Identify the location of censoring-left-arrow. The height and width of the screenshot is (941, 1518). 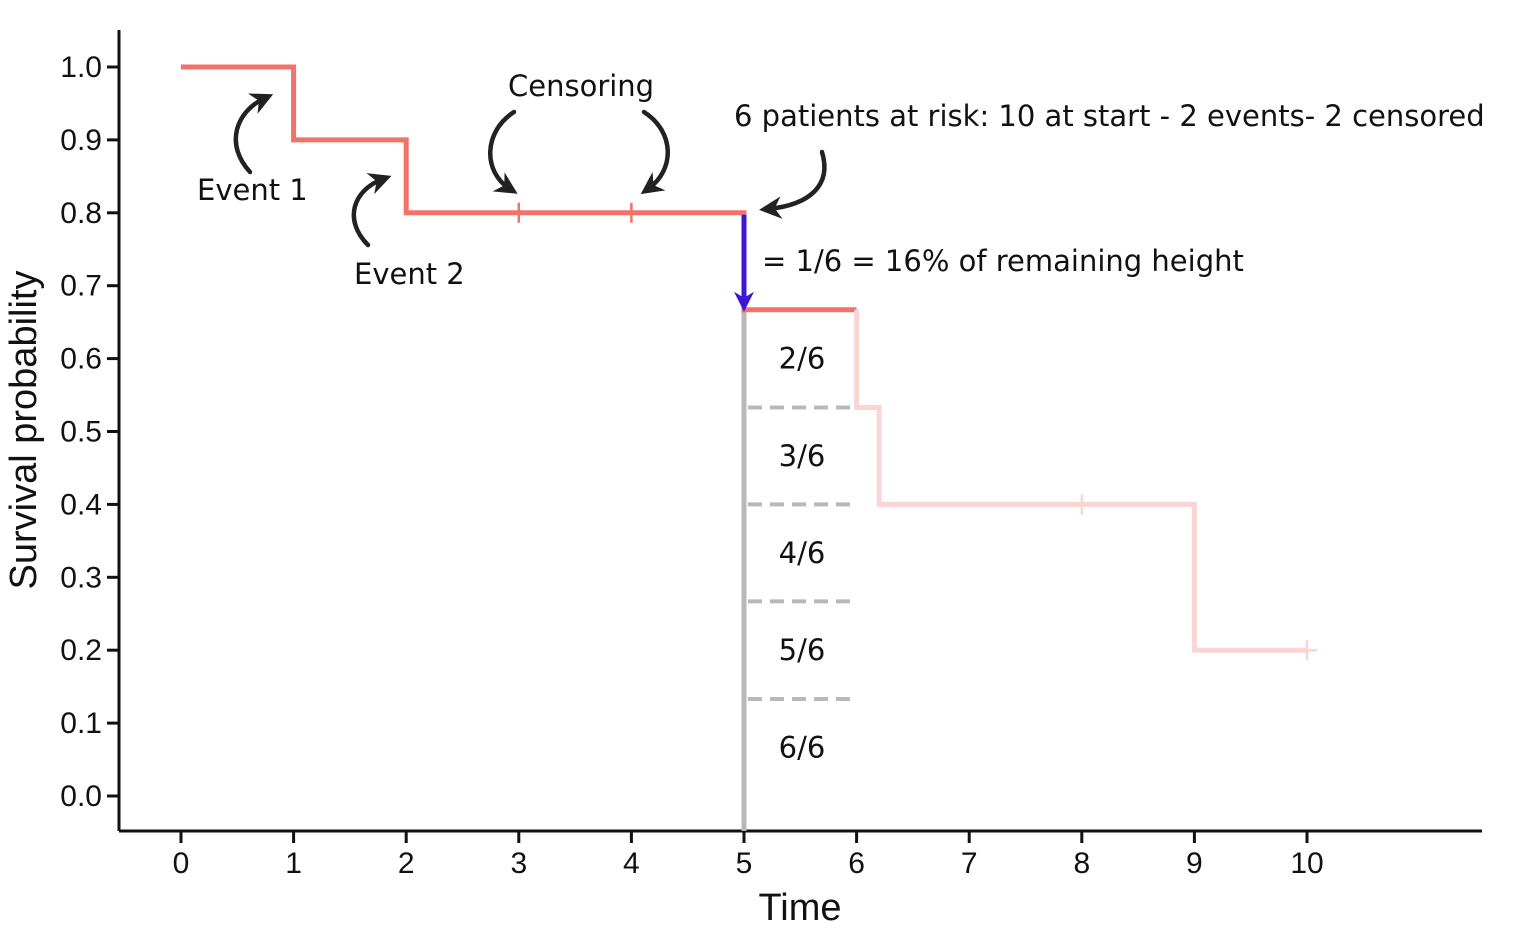
(503, 151).